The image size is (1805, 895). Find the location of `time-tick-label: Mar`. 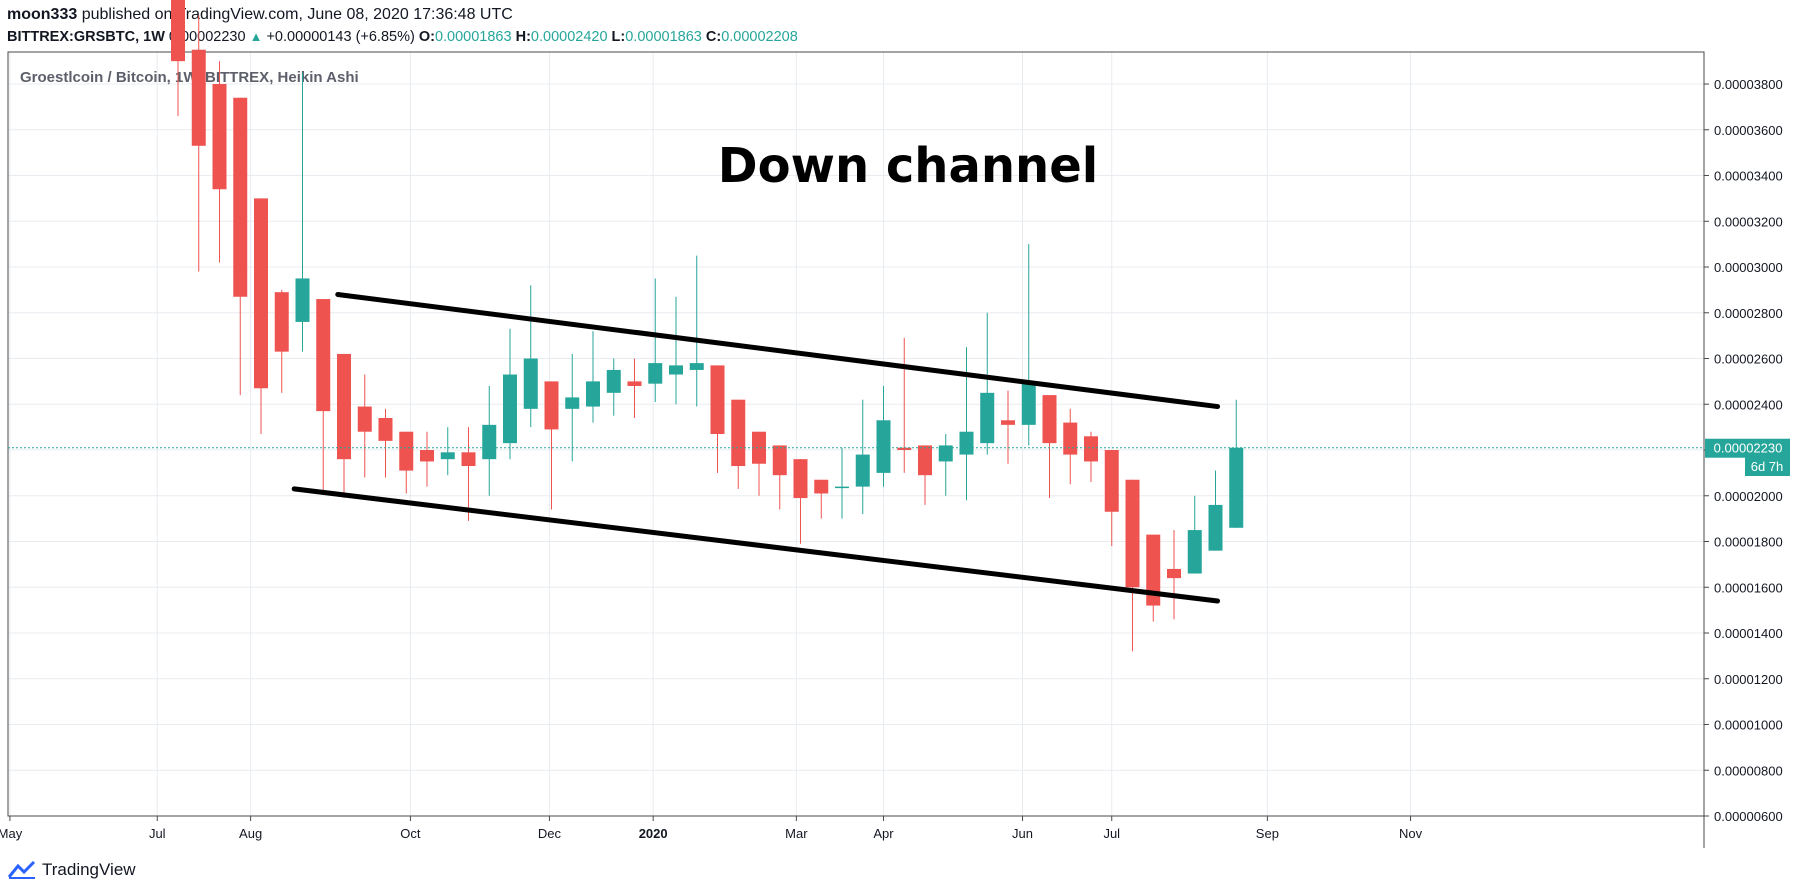

time-tick-label: Mar is located at coordinates (796, 833).